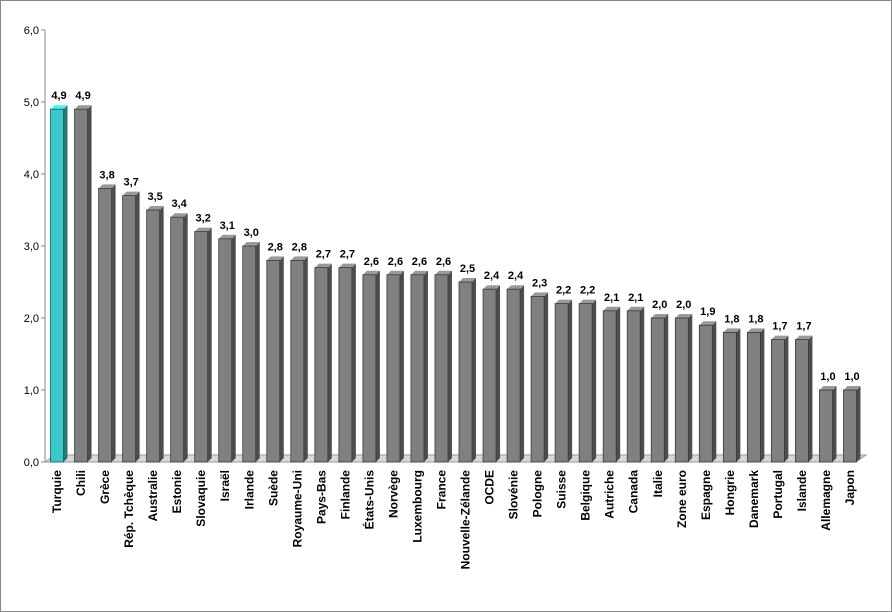  I want to click on y-tick-label: 6,0, so click(31, 31).